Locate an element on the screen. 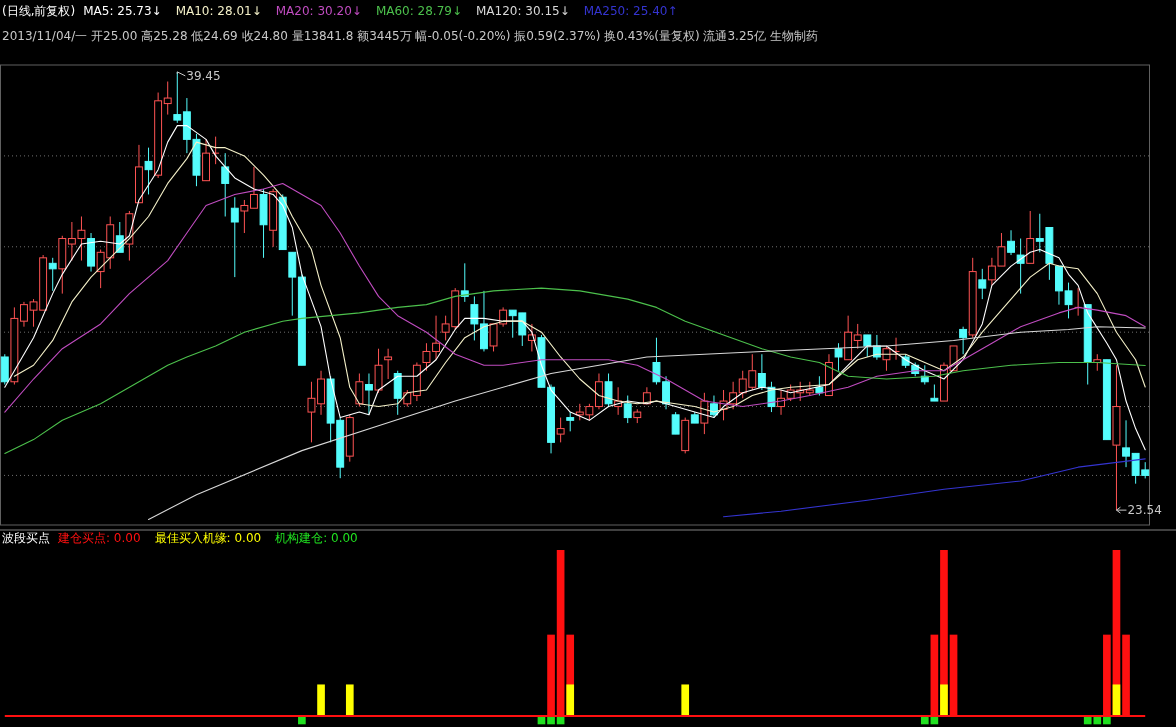 The height and width of the screenshot is (727, 1176). text: MA60: 28.79↓ is located at coordinates (418, 11).